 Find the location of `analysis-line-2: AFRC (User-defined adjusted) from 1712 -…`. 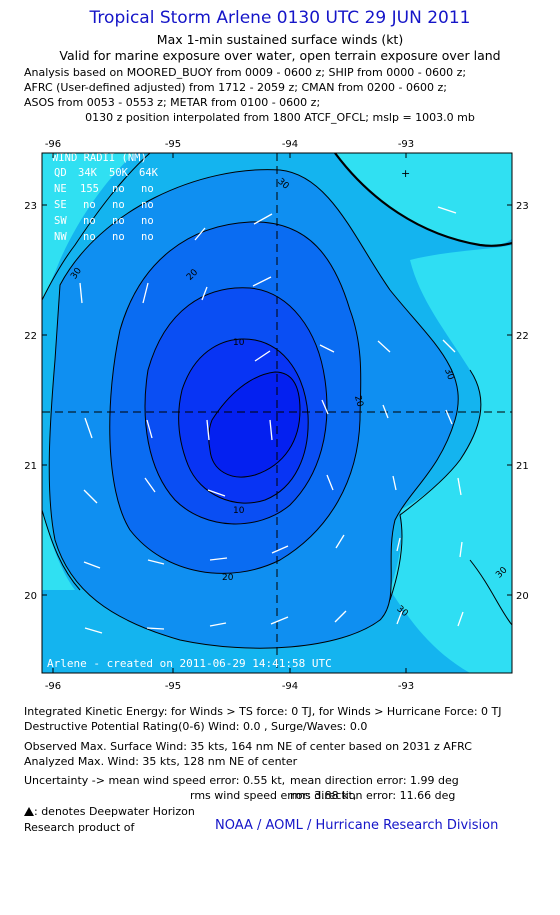

analysis-line-2: AFRC (User-defined adjusted) from 1712 -… is located at coordinates (235, 87).